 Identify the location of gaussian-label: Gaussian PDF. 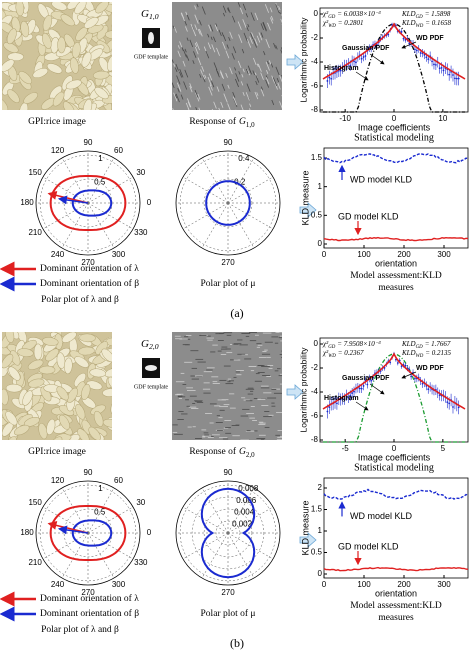
(366, 378).